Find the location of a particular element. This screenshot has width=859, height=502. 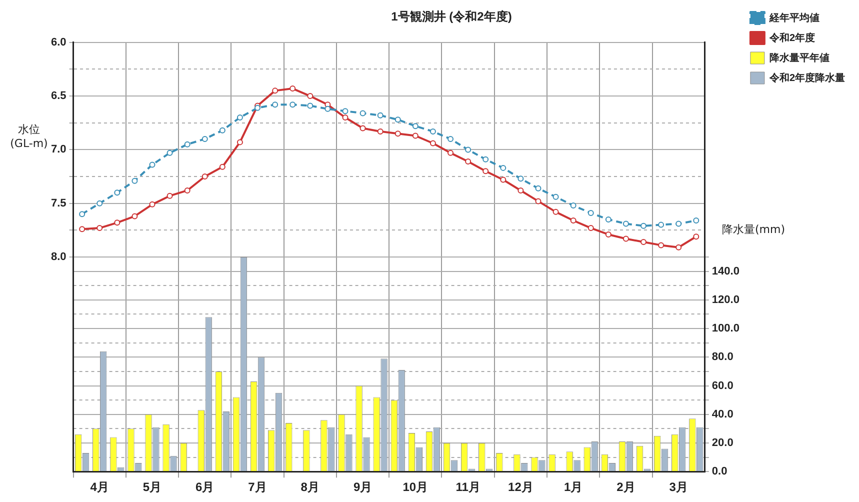

y-axis-title: 水位 (GL-m) is located at coordinates (29, 136).